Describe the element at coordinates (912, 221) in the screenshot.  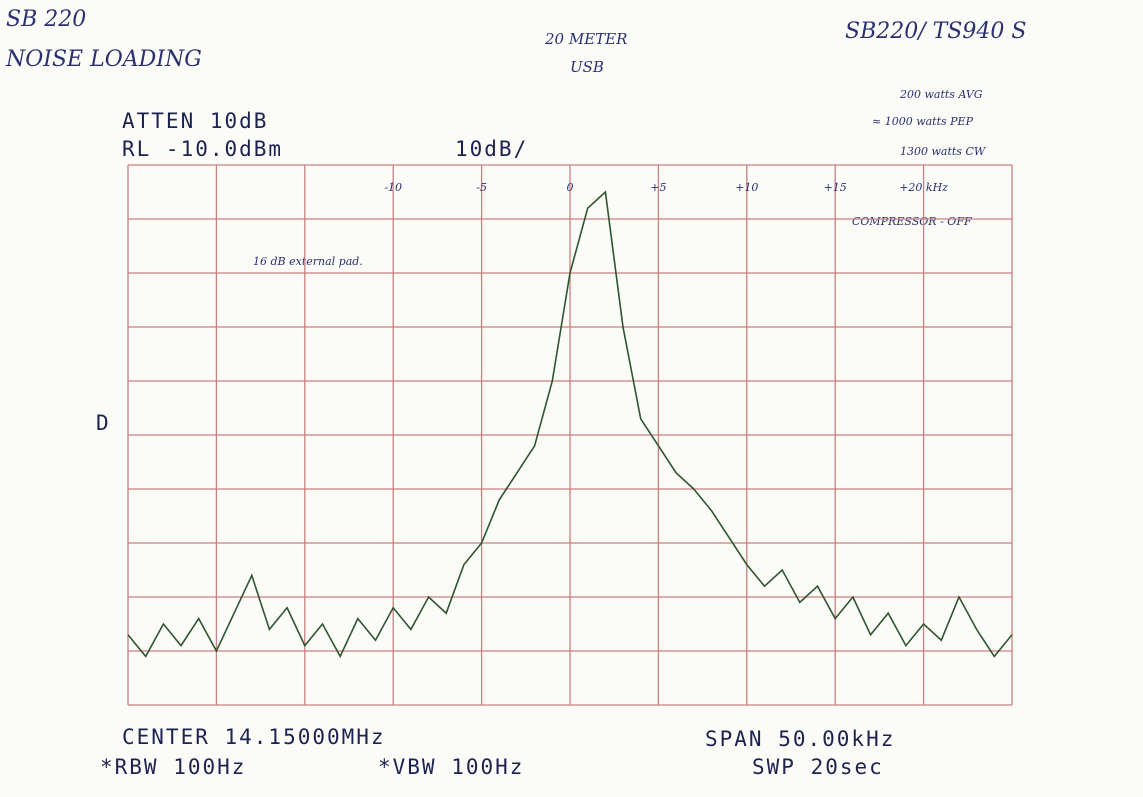
I see `annotation: COMPRESSOR - OFF` at that location.